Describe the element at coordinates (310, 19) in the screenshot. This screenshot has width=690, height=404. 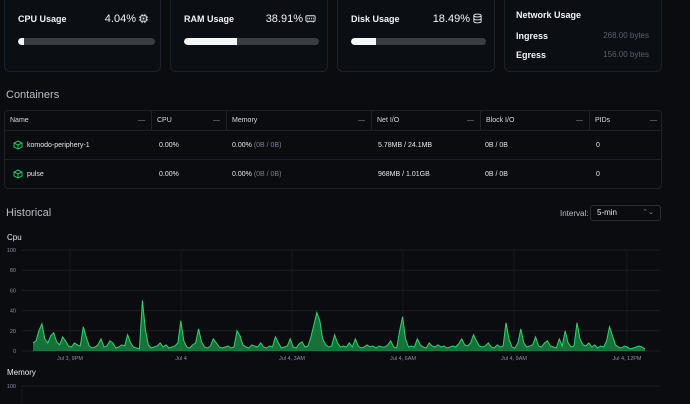
I see `memory-stick-icon` at that location.